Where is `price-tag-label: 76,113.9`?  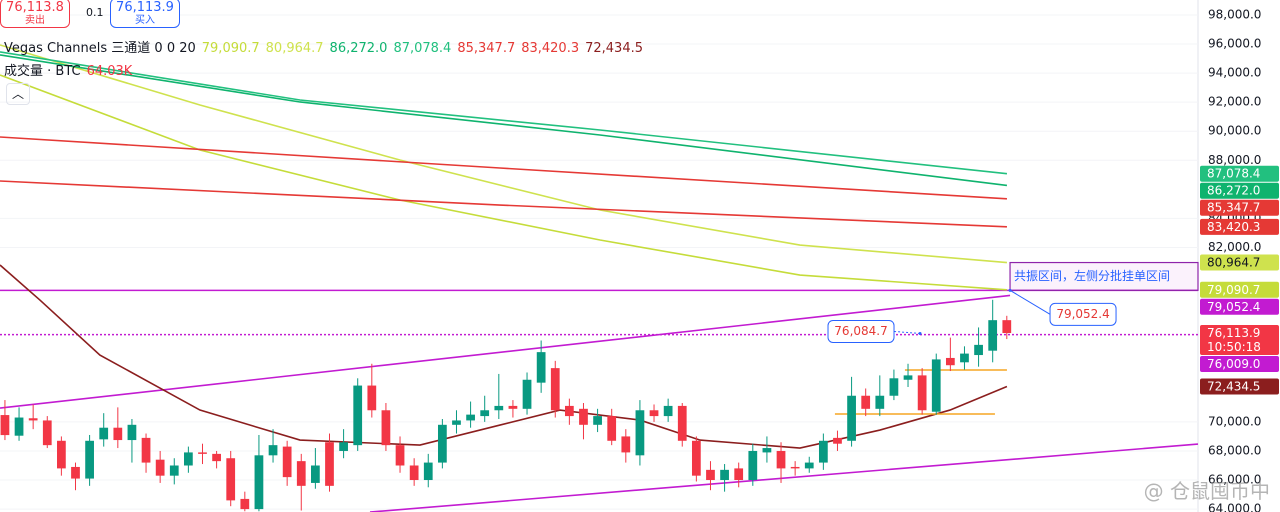 price-tag-label: 76,113.9 is located at coordinates (1233, 333).